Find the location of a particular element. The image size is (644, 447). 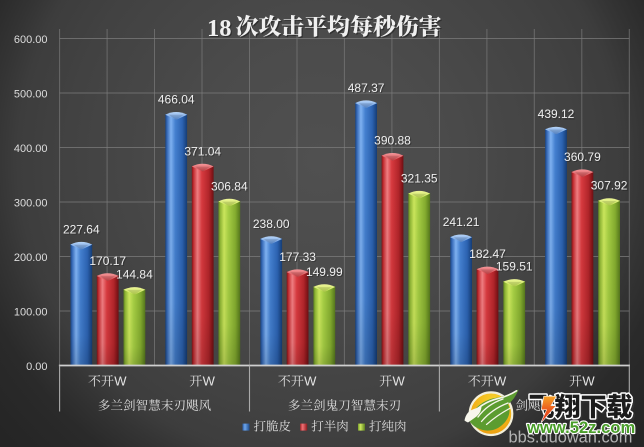

svg-text: bbs.duowan.com is located at coordinates (571, 438).